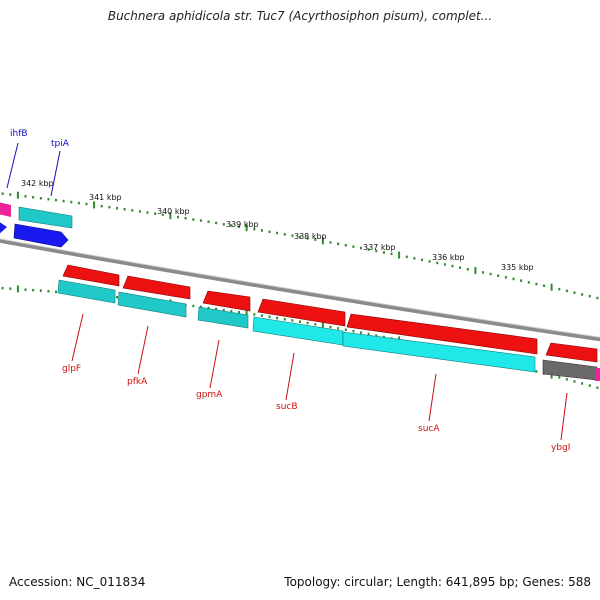 The height and width of the screenshot is (600, 600). What do you see at coordinates (77, 582) in the screenshot?
I see `accession-text: Accession: NC_011834` at bounding box center [77, 582].